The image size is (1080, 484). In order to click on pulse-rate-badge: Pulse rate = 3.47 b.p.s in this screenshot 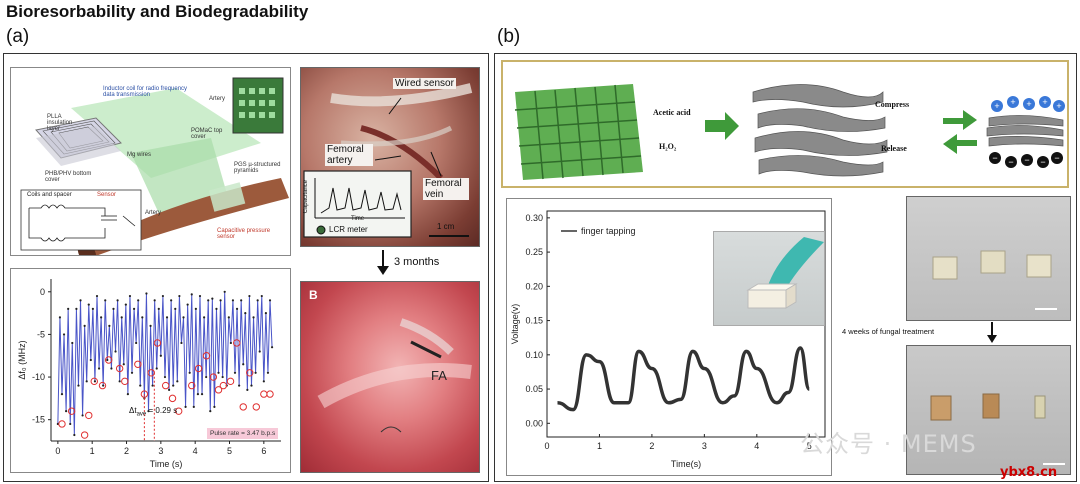, I will do `click(243, 433)`.